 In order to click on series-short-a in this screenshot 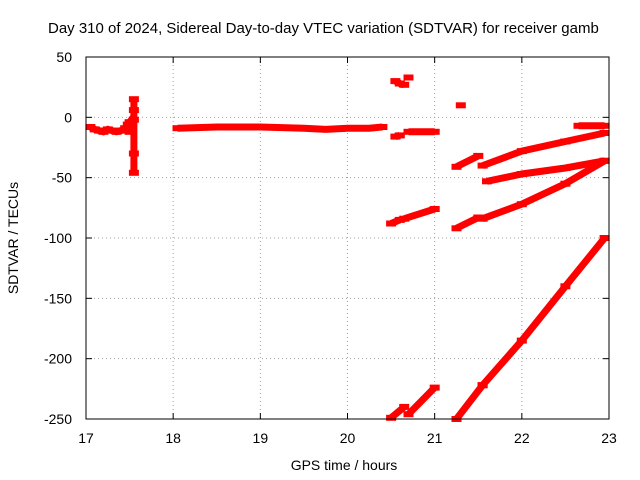, I will do `click(397, 136)`.